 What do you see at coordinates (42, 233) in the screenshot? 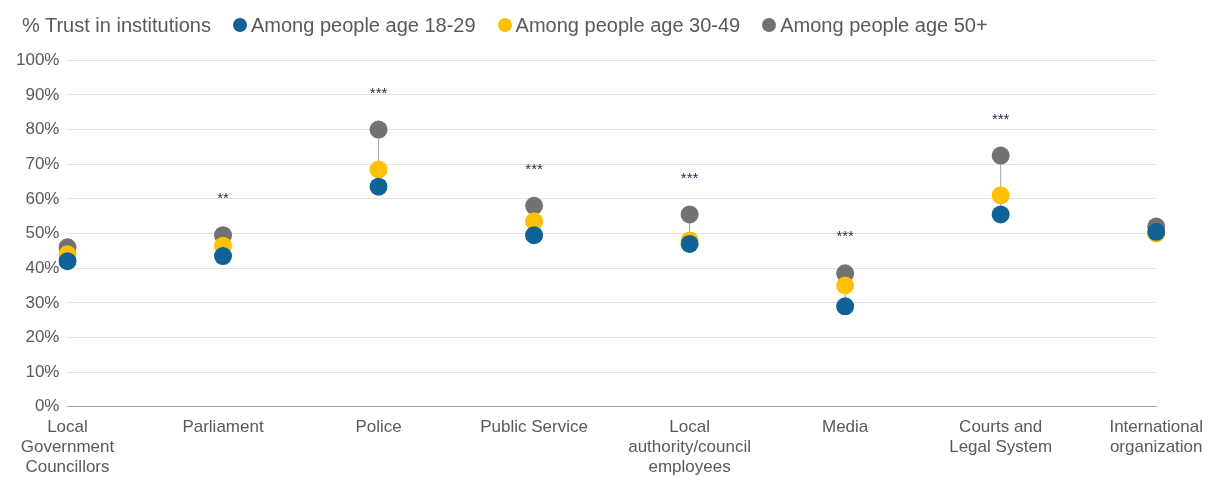
I see `y-tick-label: 50%` at bounding box center [42, 233].